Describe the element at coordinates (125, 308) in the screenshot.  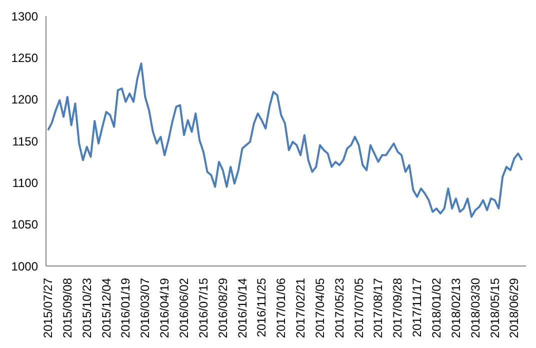
I see `x-tick-label: 2016/01/19` at that location.